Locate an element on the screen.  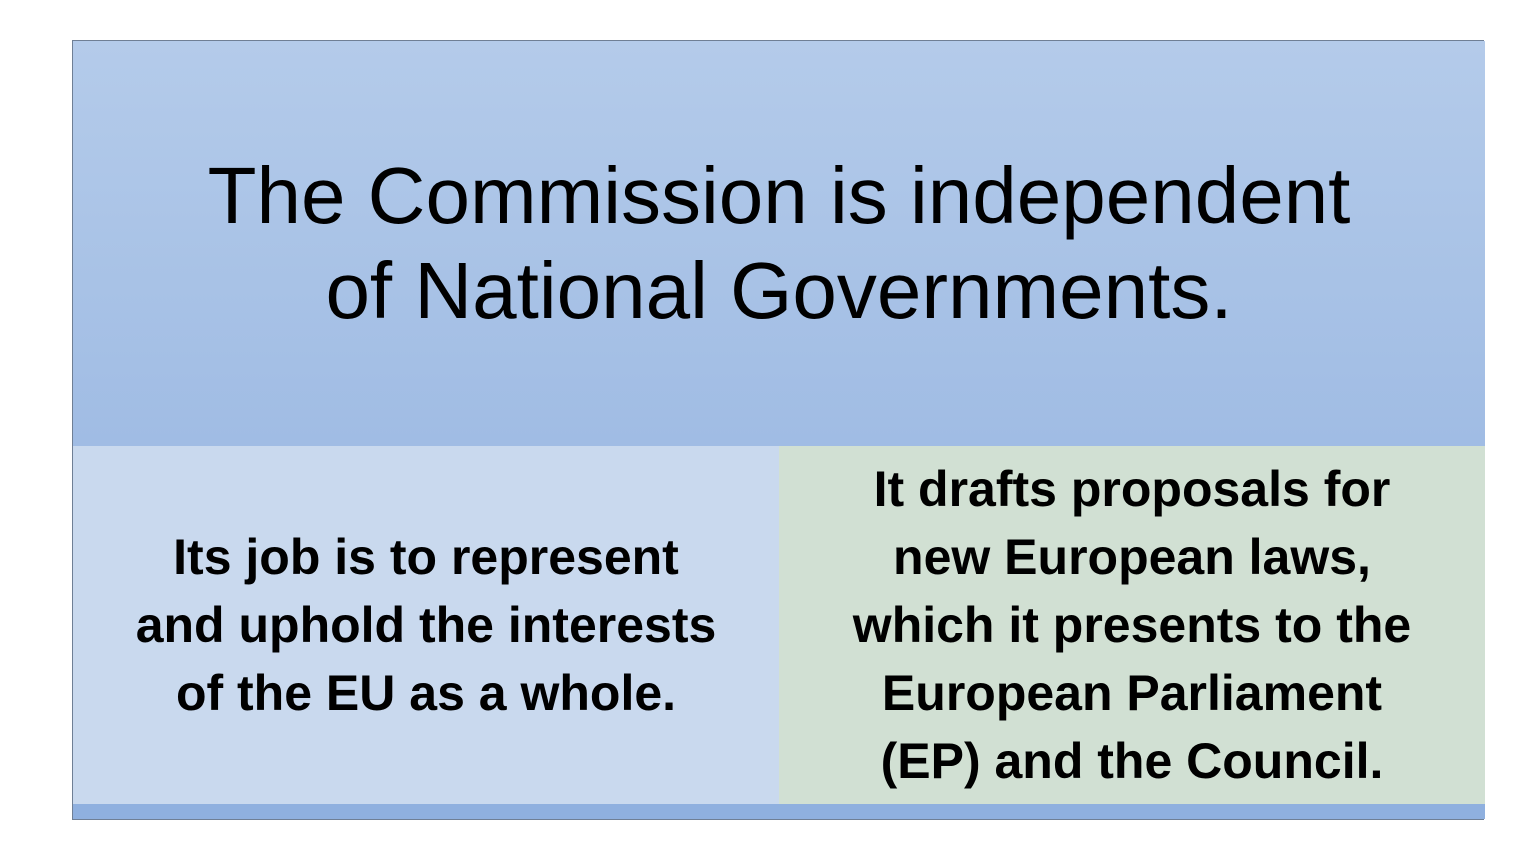
bottom-band is located at coordinates (779, 811).